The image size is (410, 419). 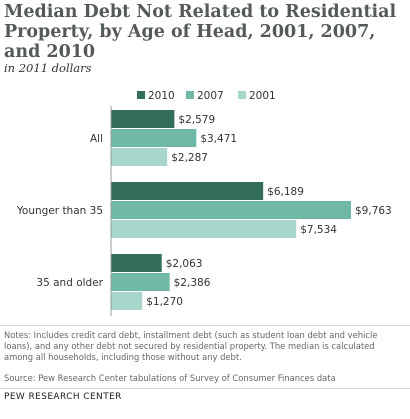 What do you see at coordinates (190, 95) in the screenshot?
I see `legend-swatch-2007` at bounding box center [190, 95].